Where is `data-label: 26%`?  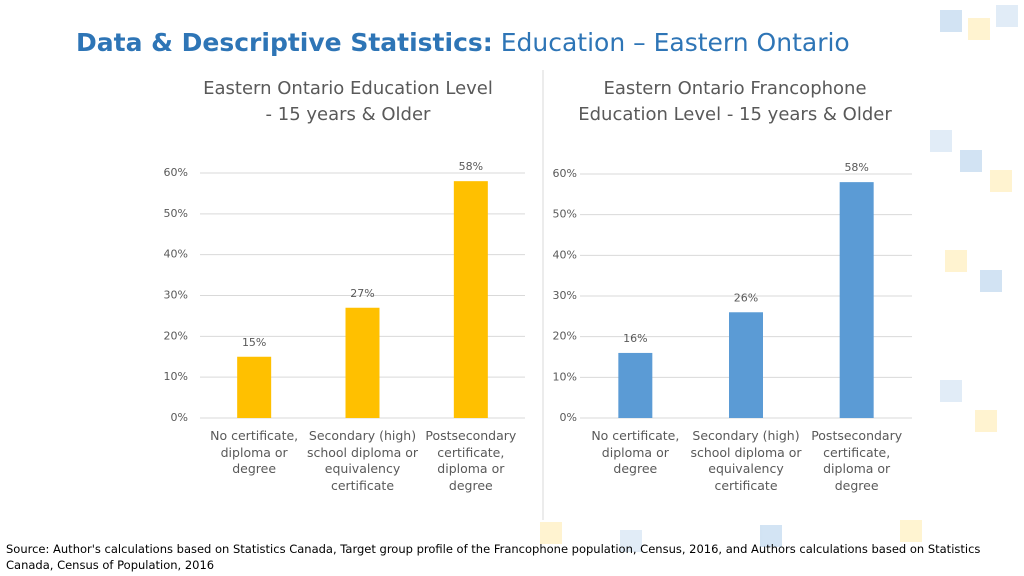
data-label: 26% is located at coordinates (746, 297).